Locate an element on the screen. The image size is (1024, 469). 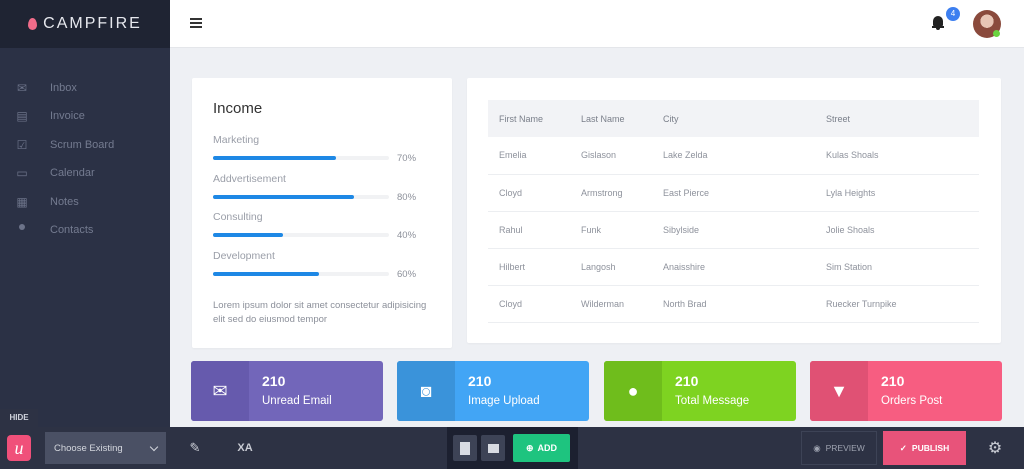
table-cell: Armstrong is located at coordinates (611, 193).